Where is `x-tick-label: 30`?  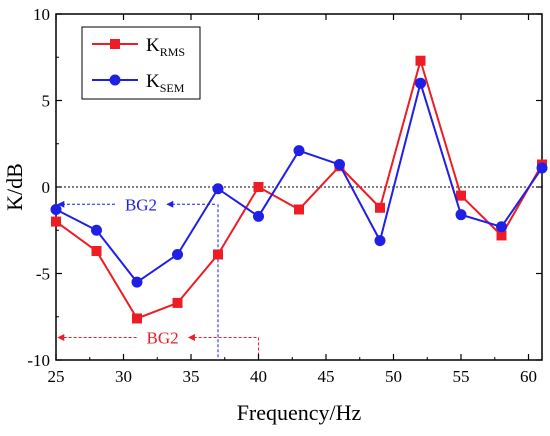
x-tick-label: 30 is located at coordinates (123, 376).